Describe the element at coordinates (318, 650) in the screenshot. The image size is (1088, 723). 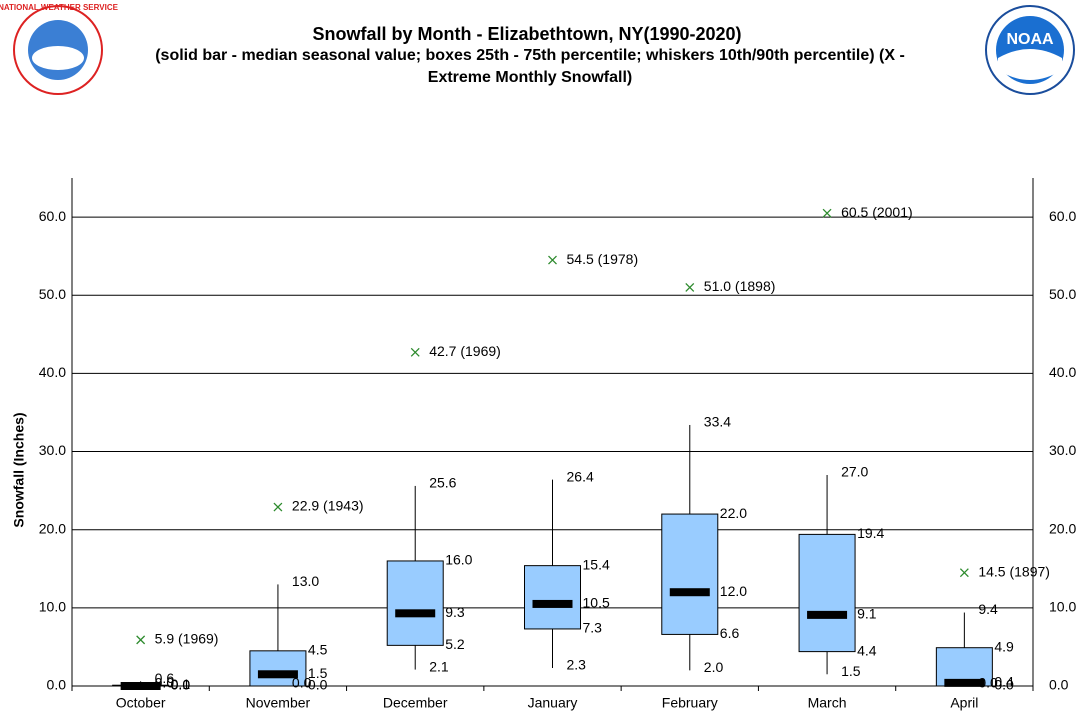
I see `value-label: 4.5` at that location.